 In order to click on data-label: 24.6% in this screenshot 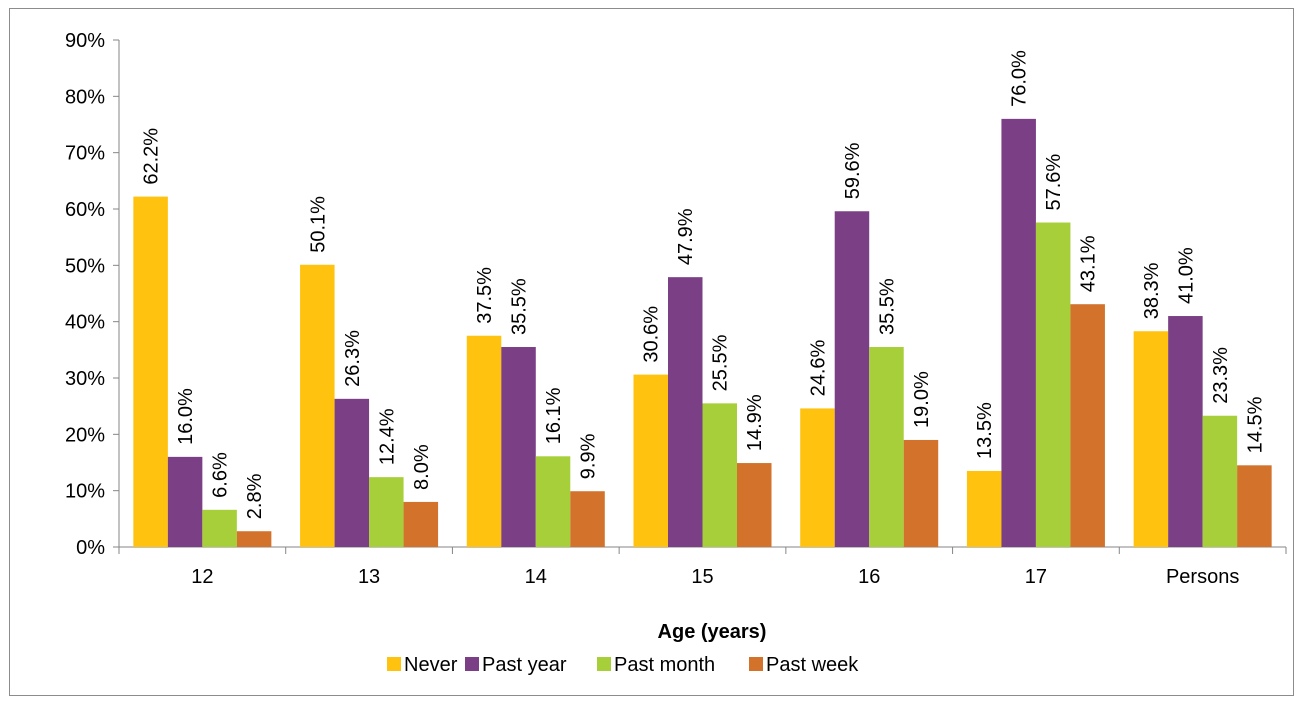, I will do `click(818, 367)`.